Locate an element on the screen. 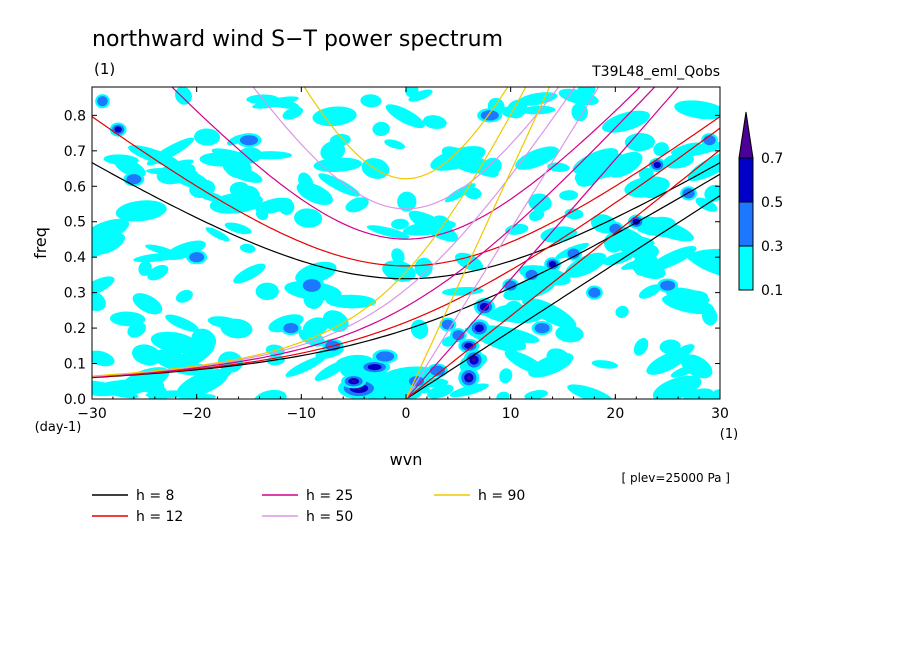 The height and width of the screenshot is (654, 904). colorbar-arrow is located at coordinates (746, 135).